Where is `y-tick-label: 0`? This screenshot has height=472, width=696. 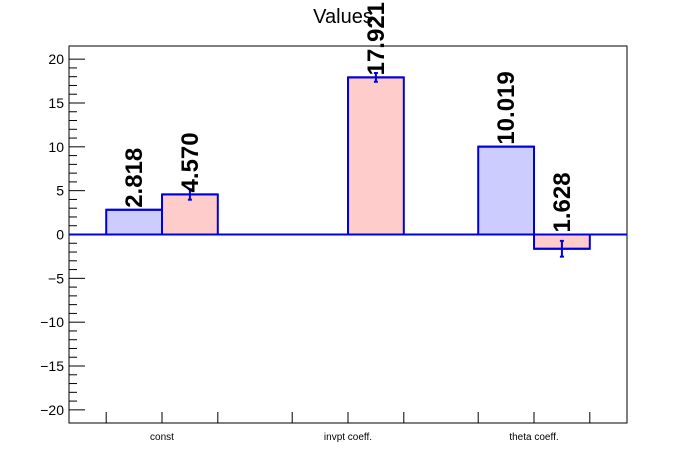
y-tick-label: 0 is located at coordinates (60, 235).